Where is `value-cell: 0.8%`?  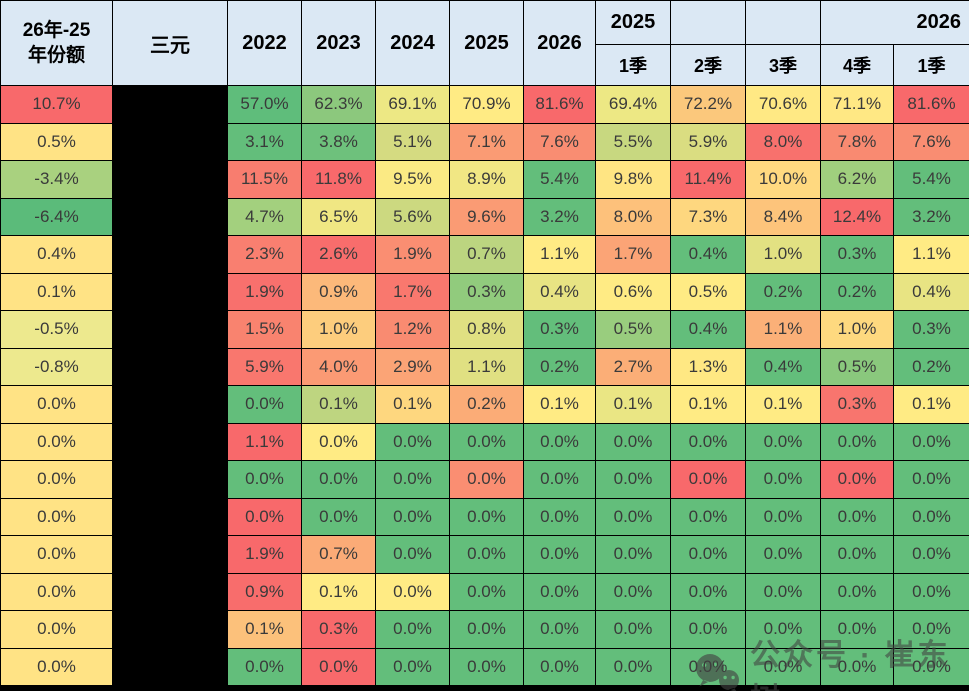
value-cell: 0.8% is located at coordinates (487, 330).